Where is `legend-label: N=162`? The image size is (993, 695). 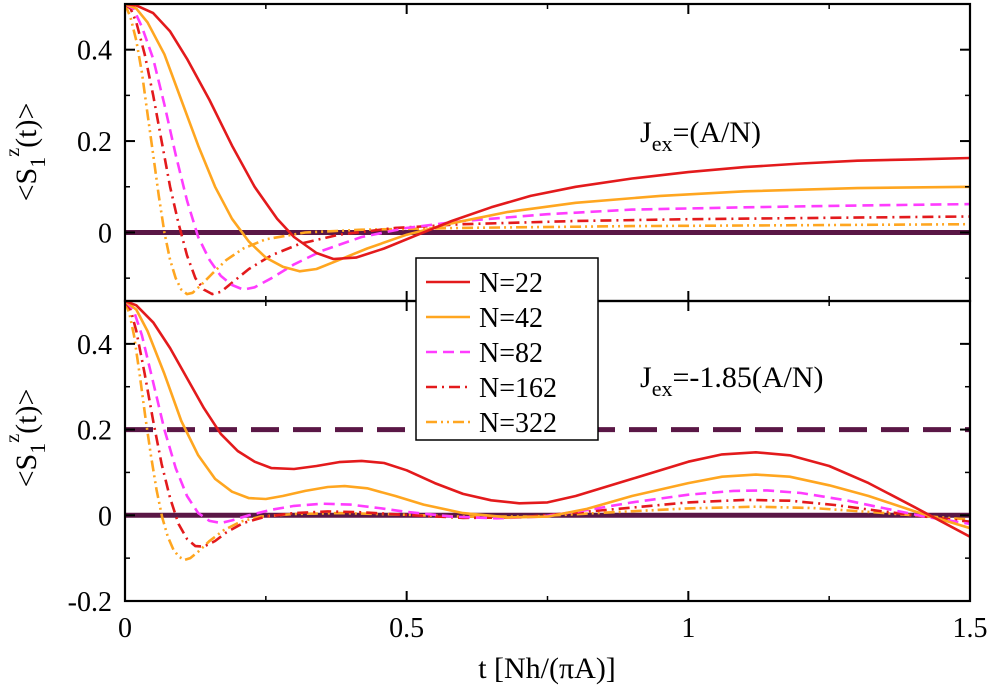 legend-label: N=162 is located at coordinates (518, 388).